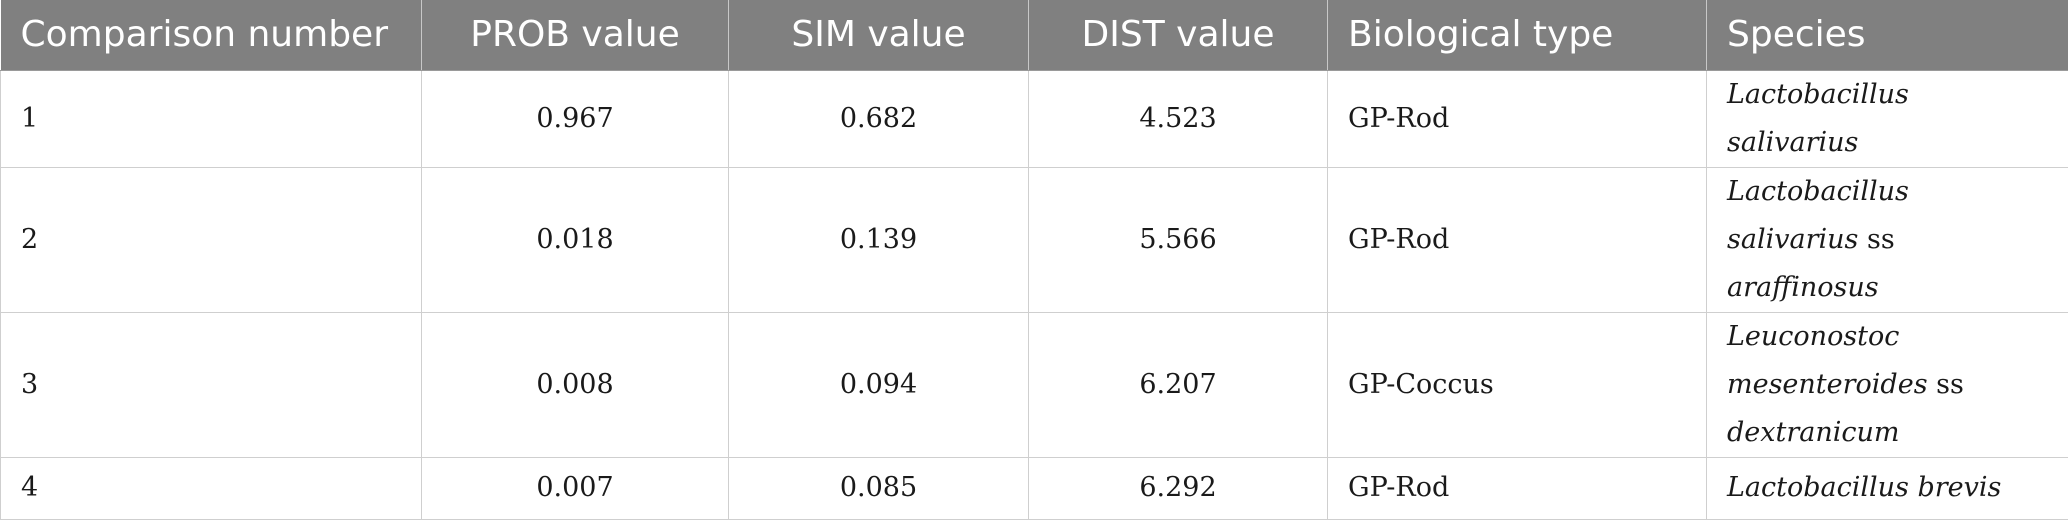 The image size is (2068, 520). I want to click on species-subspecies-name: dextranicum, so click(1813, 432).